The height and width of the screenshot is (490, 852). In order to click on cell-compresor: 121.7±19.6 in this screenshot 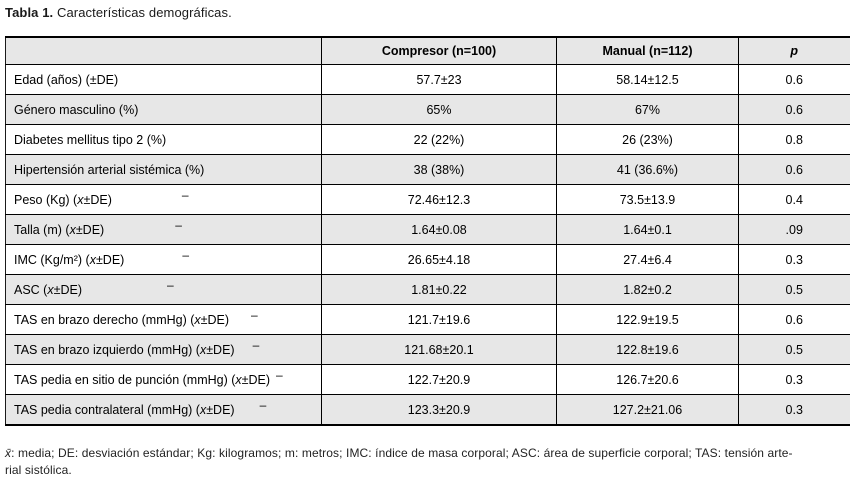, I will do `click(439, 319)`.